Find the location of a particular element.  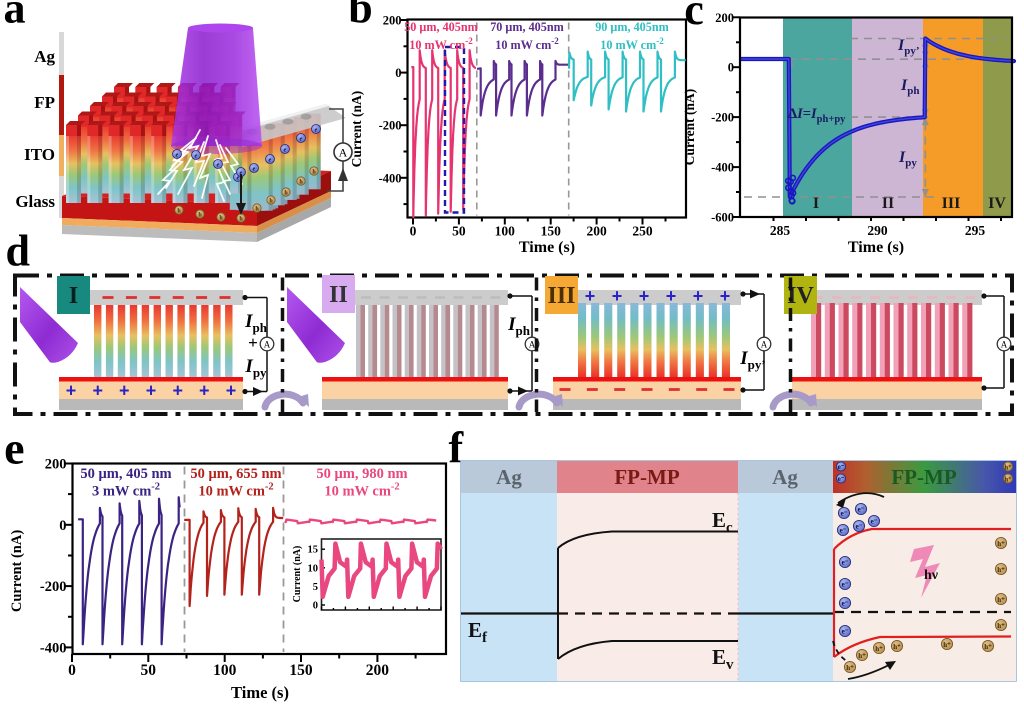

svg-text: b is located at coordinates (360, 16).